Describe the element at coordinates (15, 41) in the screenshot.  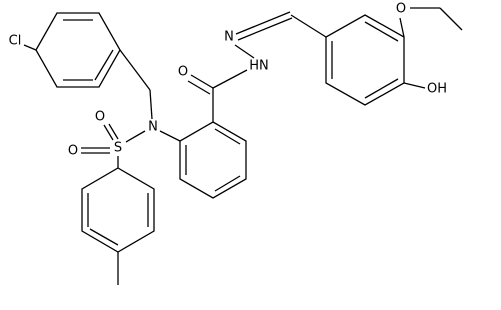
I see `atom-label: Cl` at that location.